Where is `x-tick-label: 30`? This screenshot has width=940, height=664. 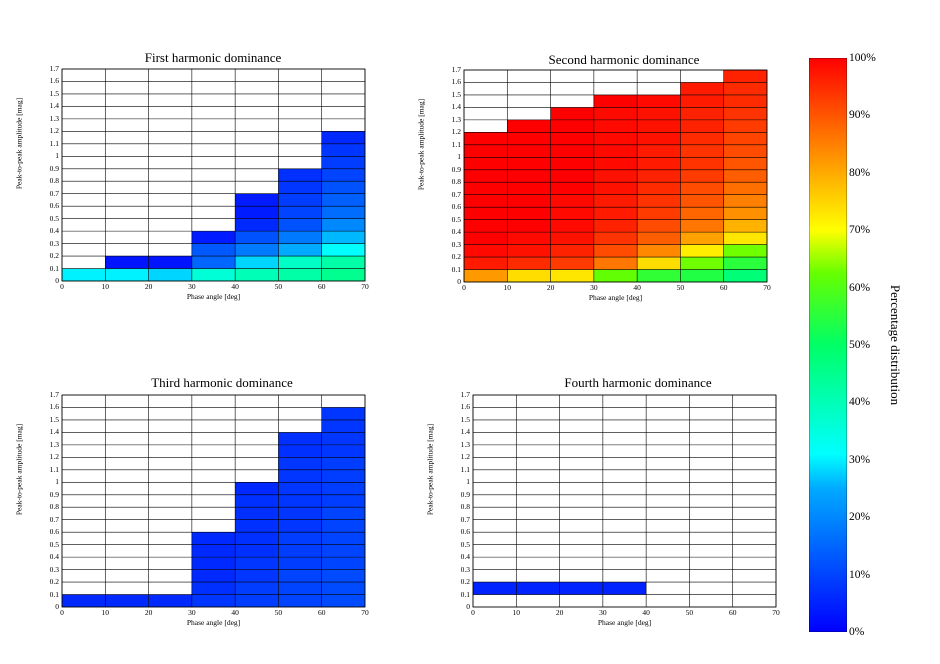
x-tick-label: 30 is located at coordinates (603, 612).